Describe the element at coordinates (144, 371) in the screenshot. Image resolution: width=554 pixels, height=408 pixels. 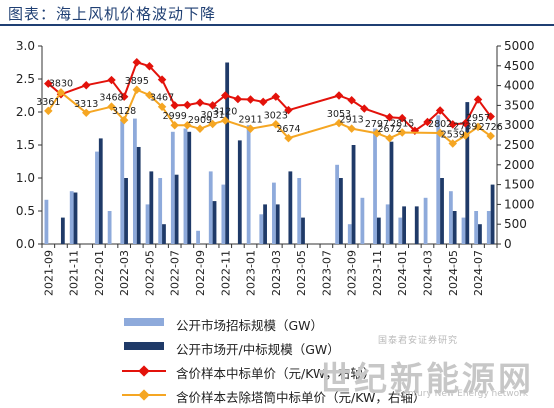
I see `legend-swatch-unit-price` at that location.